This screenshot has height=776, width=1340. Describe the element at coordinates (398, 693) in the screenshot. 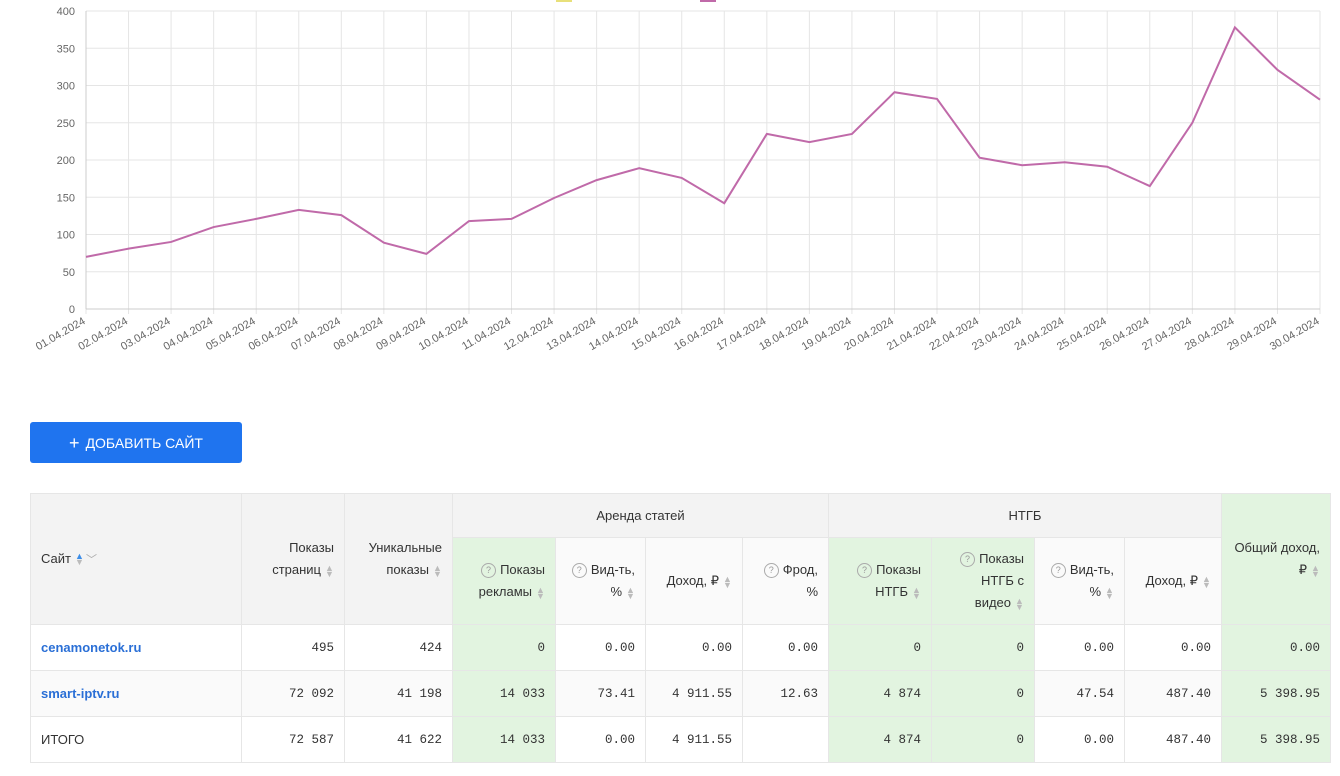

I see `table-cell: 41 198` at that location.